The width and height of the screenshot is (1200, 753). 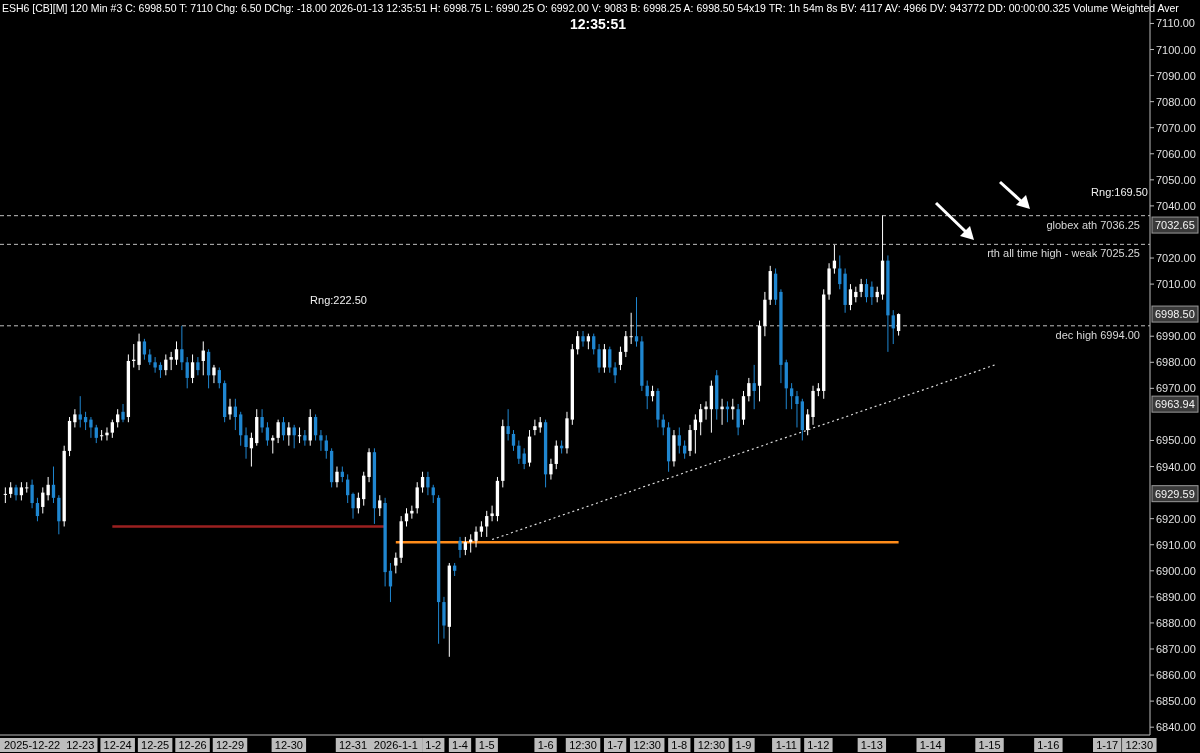 I want to click on x-tick-label: 1-8, so click(x=679, y=745).